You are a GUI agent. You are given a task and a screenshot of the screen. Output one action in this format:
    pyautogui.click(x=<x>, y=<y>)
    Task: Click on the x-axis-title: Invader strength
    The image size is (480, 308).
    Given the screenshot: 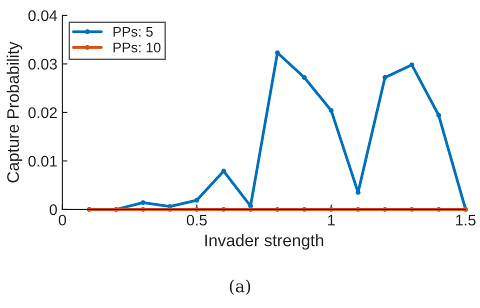 What is the action you would take?
    pyautogui.click(x=264, y=242)
    